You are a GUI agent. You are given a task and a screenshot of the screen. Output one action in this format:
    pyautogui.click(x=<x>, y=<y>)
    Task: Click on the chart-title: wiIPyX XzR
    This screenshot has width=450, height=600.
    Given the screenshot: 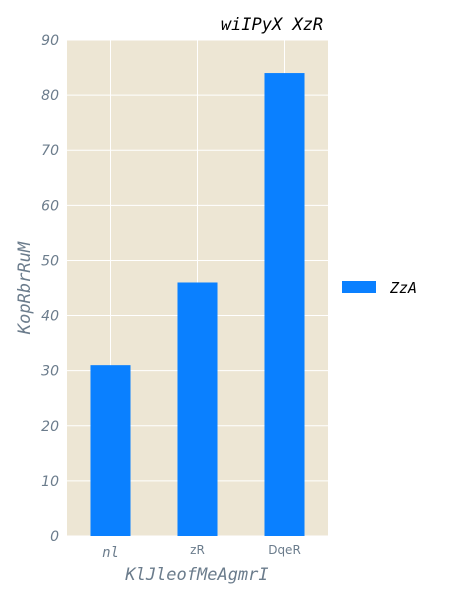 What is the action you would take?
    pyautogui.click(x=272, y=25)
    